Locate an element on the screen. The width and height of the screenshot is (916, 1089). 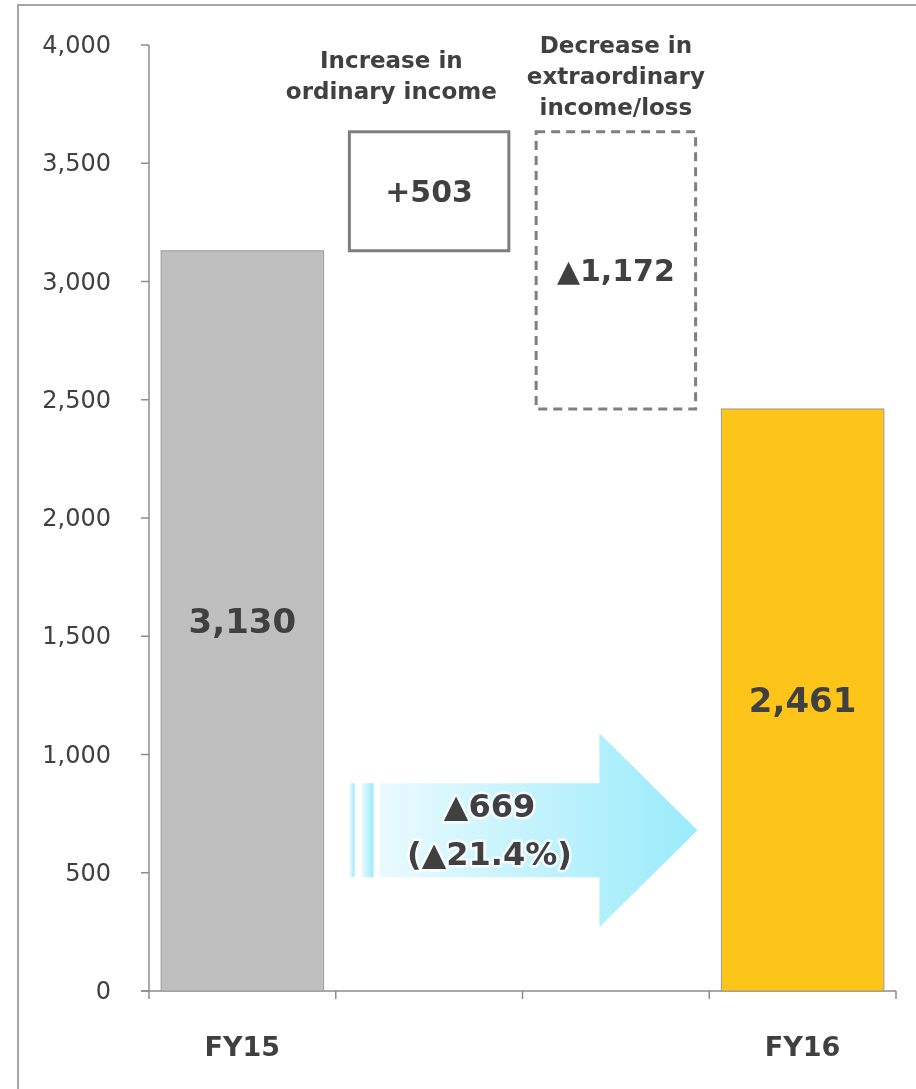
x-tick-label: FY16 is located at coordinates (802, 1046).